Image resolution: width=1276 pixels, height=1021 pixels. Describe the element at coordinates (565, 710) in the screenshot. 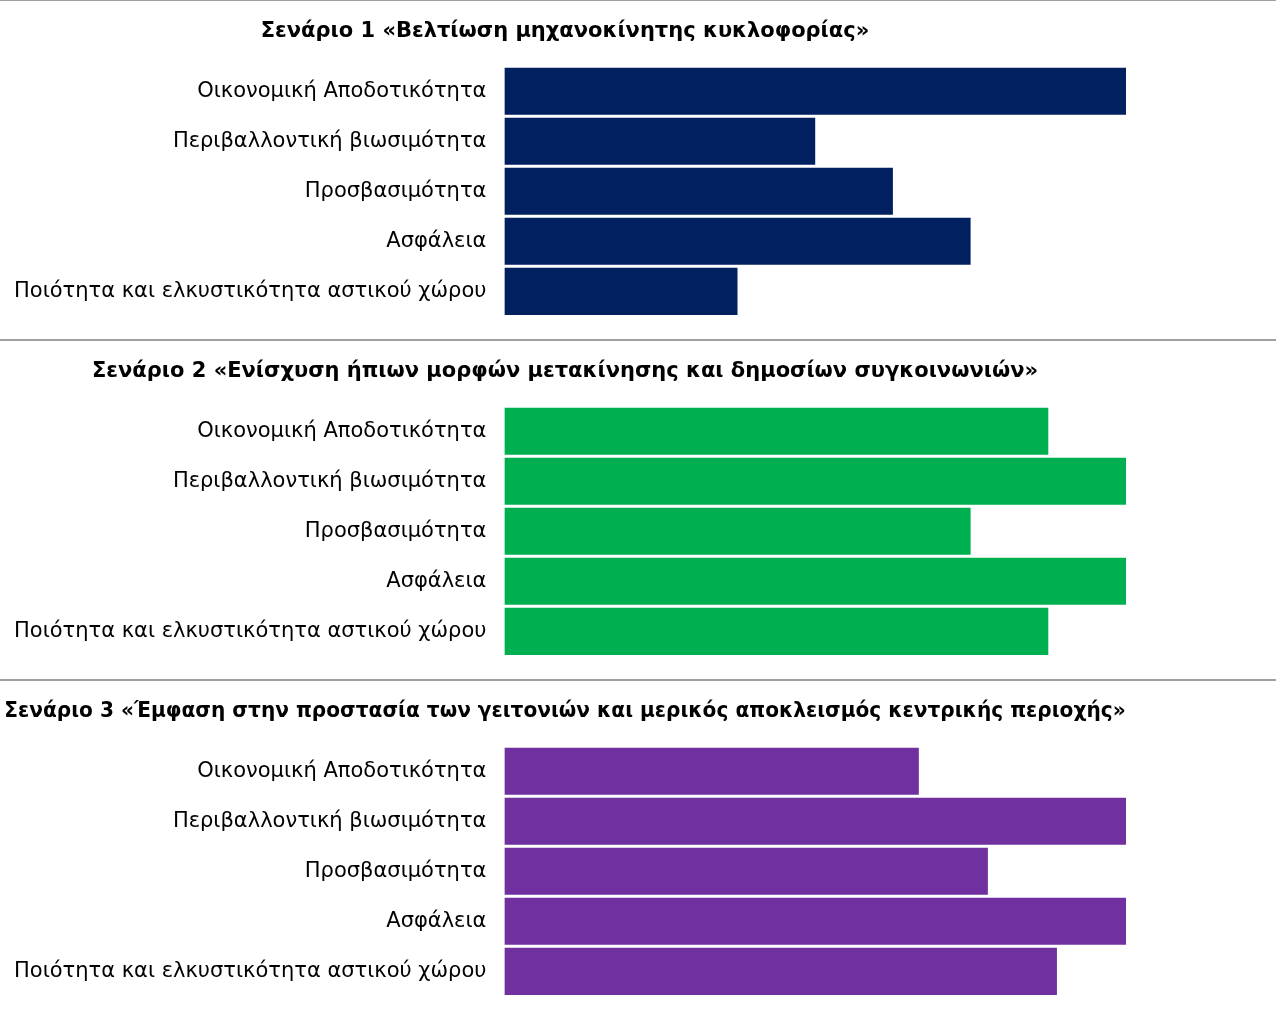

I see `chart-title: Σενάριο 3 «Έμφαση στην προστασία των γειτονιών και μερικός αποκλεισμός κεντρικής περιοχής»` at that location.